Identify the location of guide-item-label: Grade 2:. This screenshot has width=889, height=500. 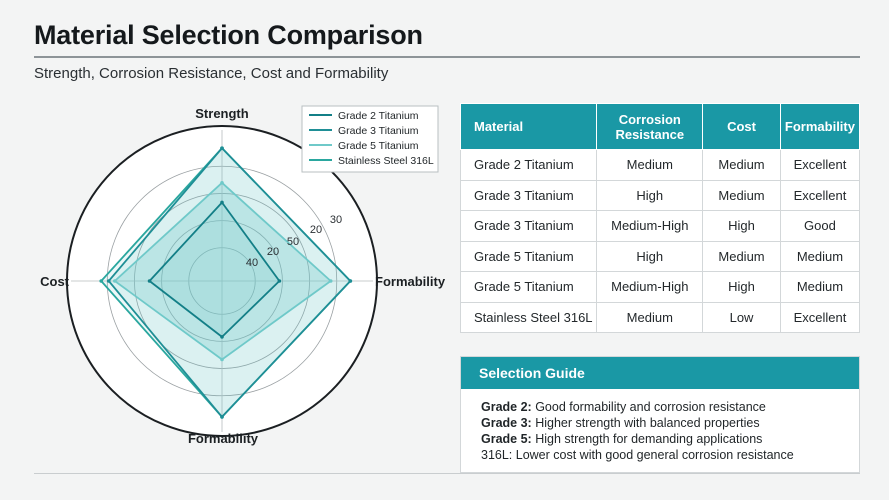
(506, 407).